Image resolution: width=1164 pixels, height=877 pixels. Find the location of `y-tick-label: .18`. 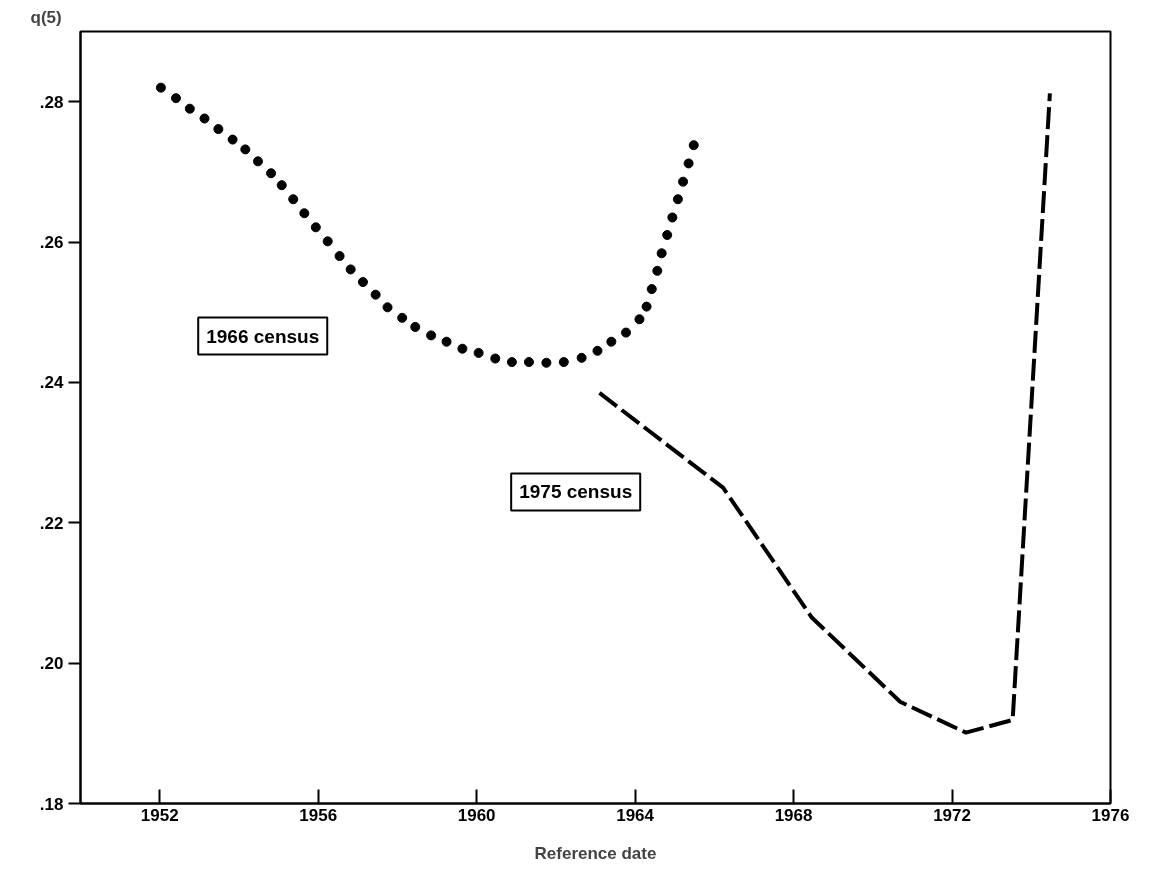

y-tick-label: .18 is located at coordinates (51, 804).